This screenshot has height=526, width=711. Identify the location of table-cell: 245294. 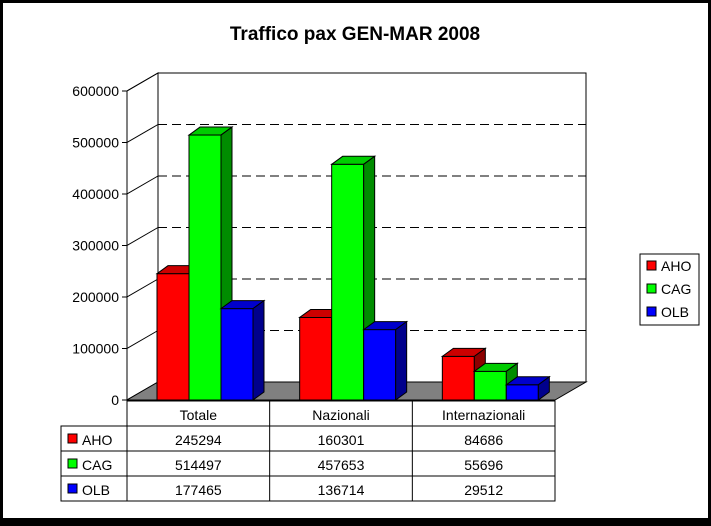
(198, 440).